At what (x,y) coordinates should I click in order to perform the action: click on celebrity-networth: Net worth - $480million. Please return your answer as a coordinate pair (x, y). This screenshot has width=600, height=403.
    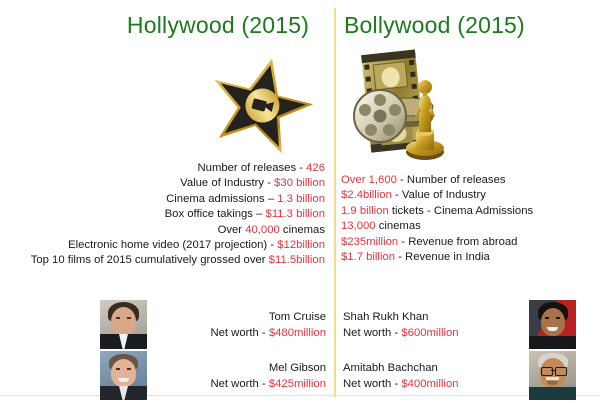
    Looking at the image, I should click on (240, 333).